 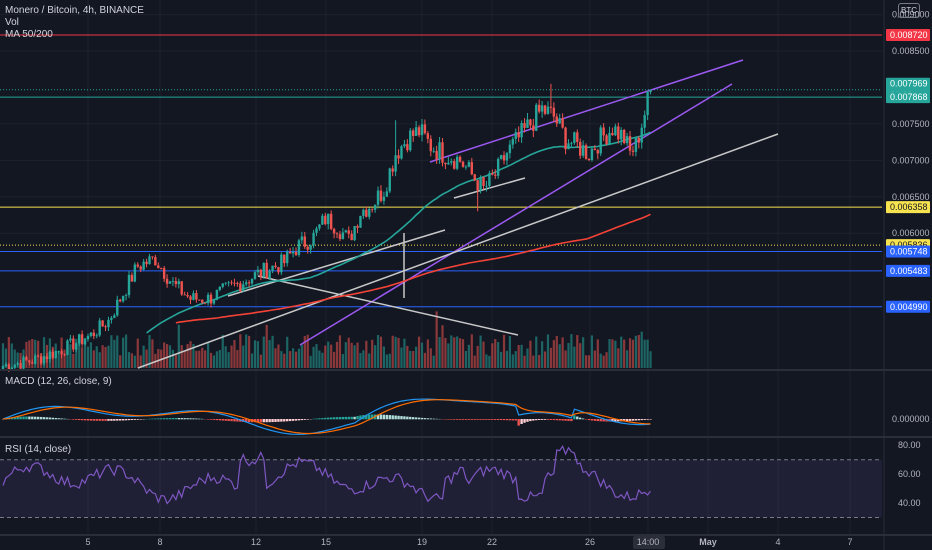 I want to click on price-tick-label: 0.009000, so click(x=911, y=15).